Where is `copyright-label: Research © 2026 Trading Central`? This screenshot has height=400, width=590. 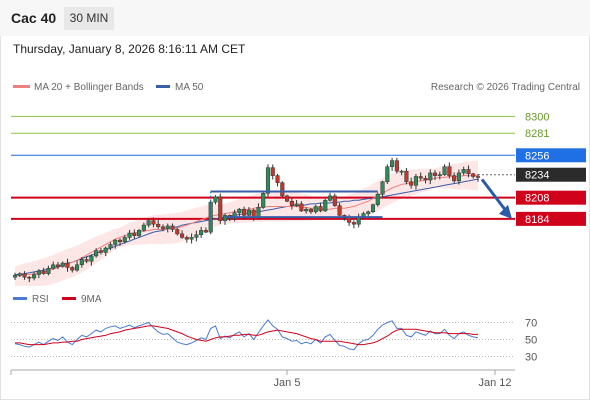
copyright-label: Research © 2026 Trading Central is located at coordinates (505, 87).